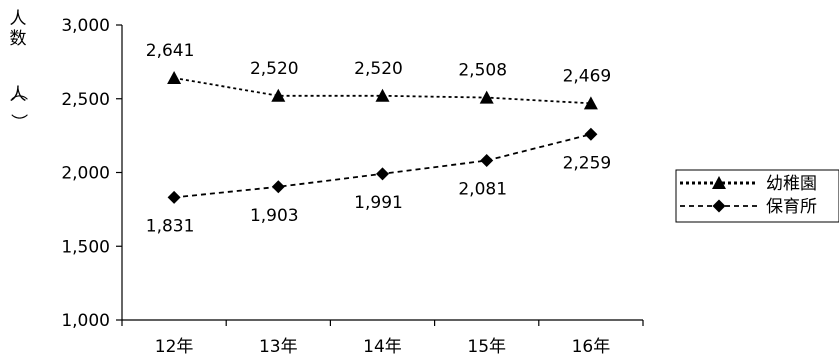  I want to click on x-ticks: 12年 13年 14年 15年 16年, so click(382, 338).